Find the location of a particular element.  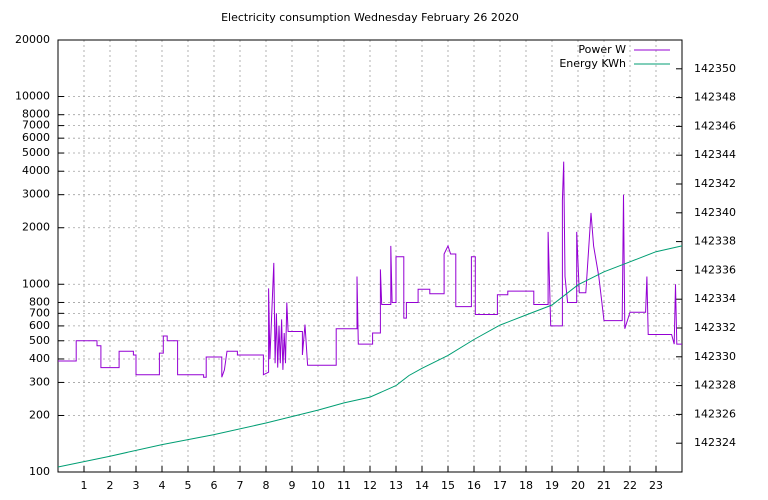

y2-tick-label: 142326 is located at coordinates (715, 413).